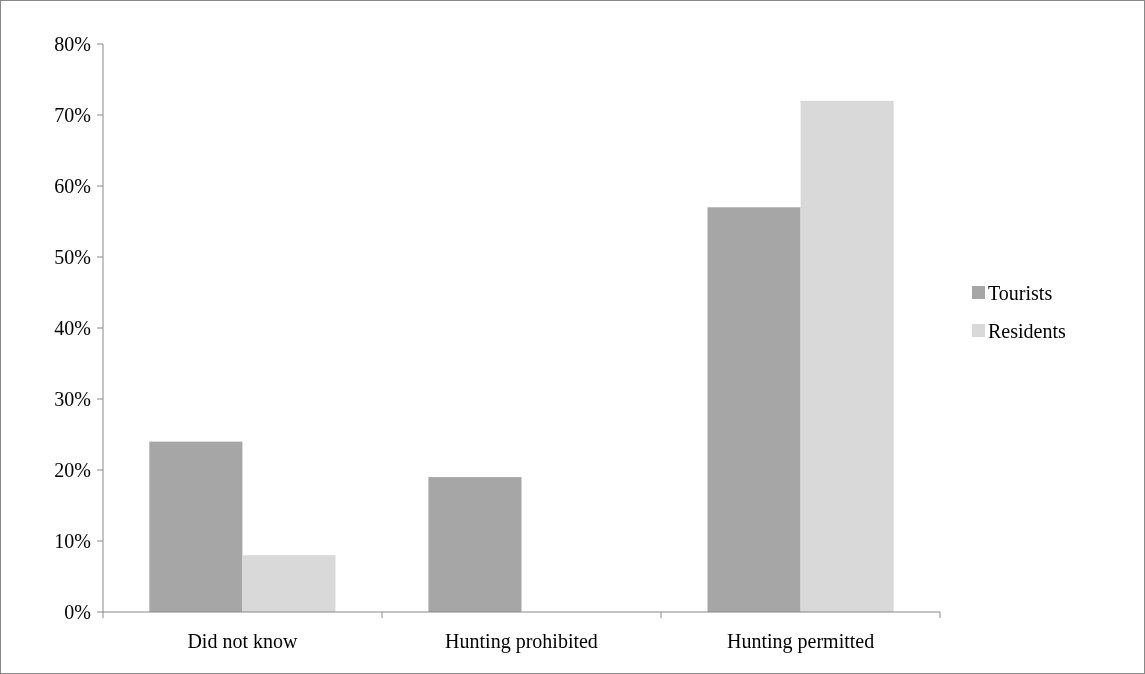 The image size is (1145, 674). Describe the element at coordinates (242, 641) in the screenshot. I see `x-tick-label: Did not know` at that location.